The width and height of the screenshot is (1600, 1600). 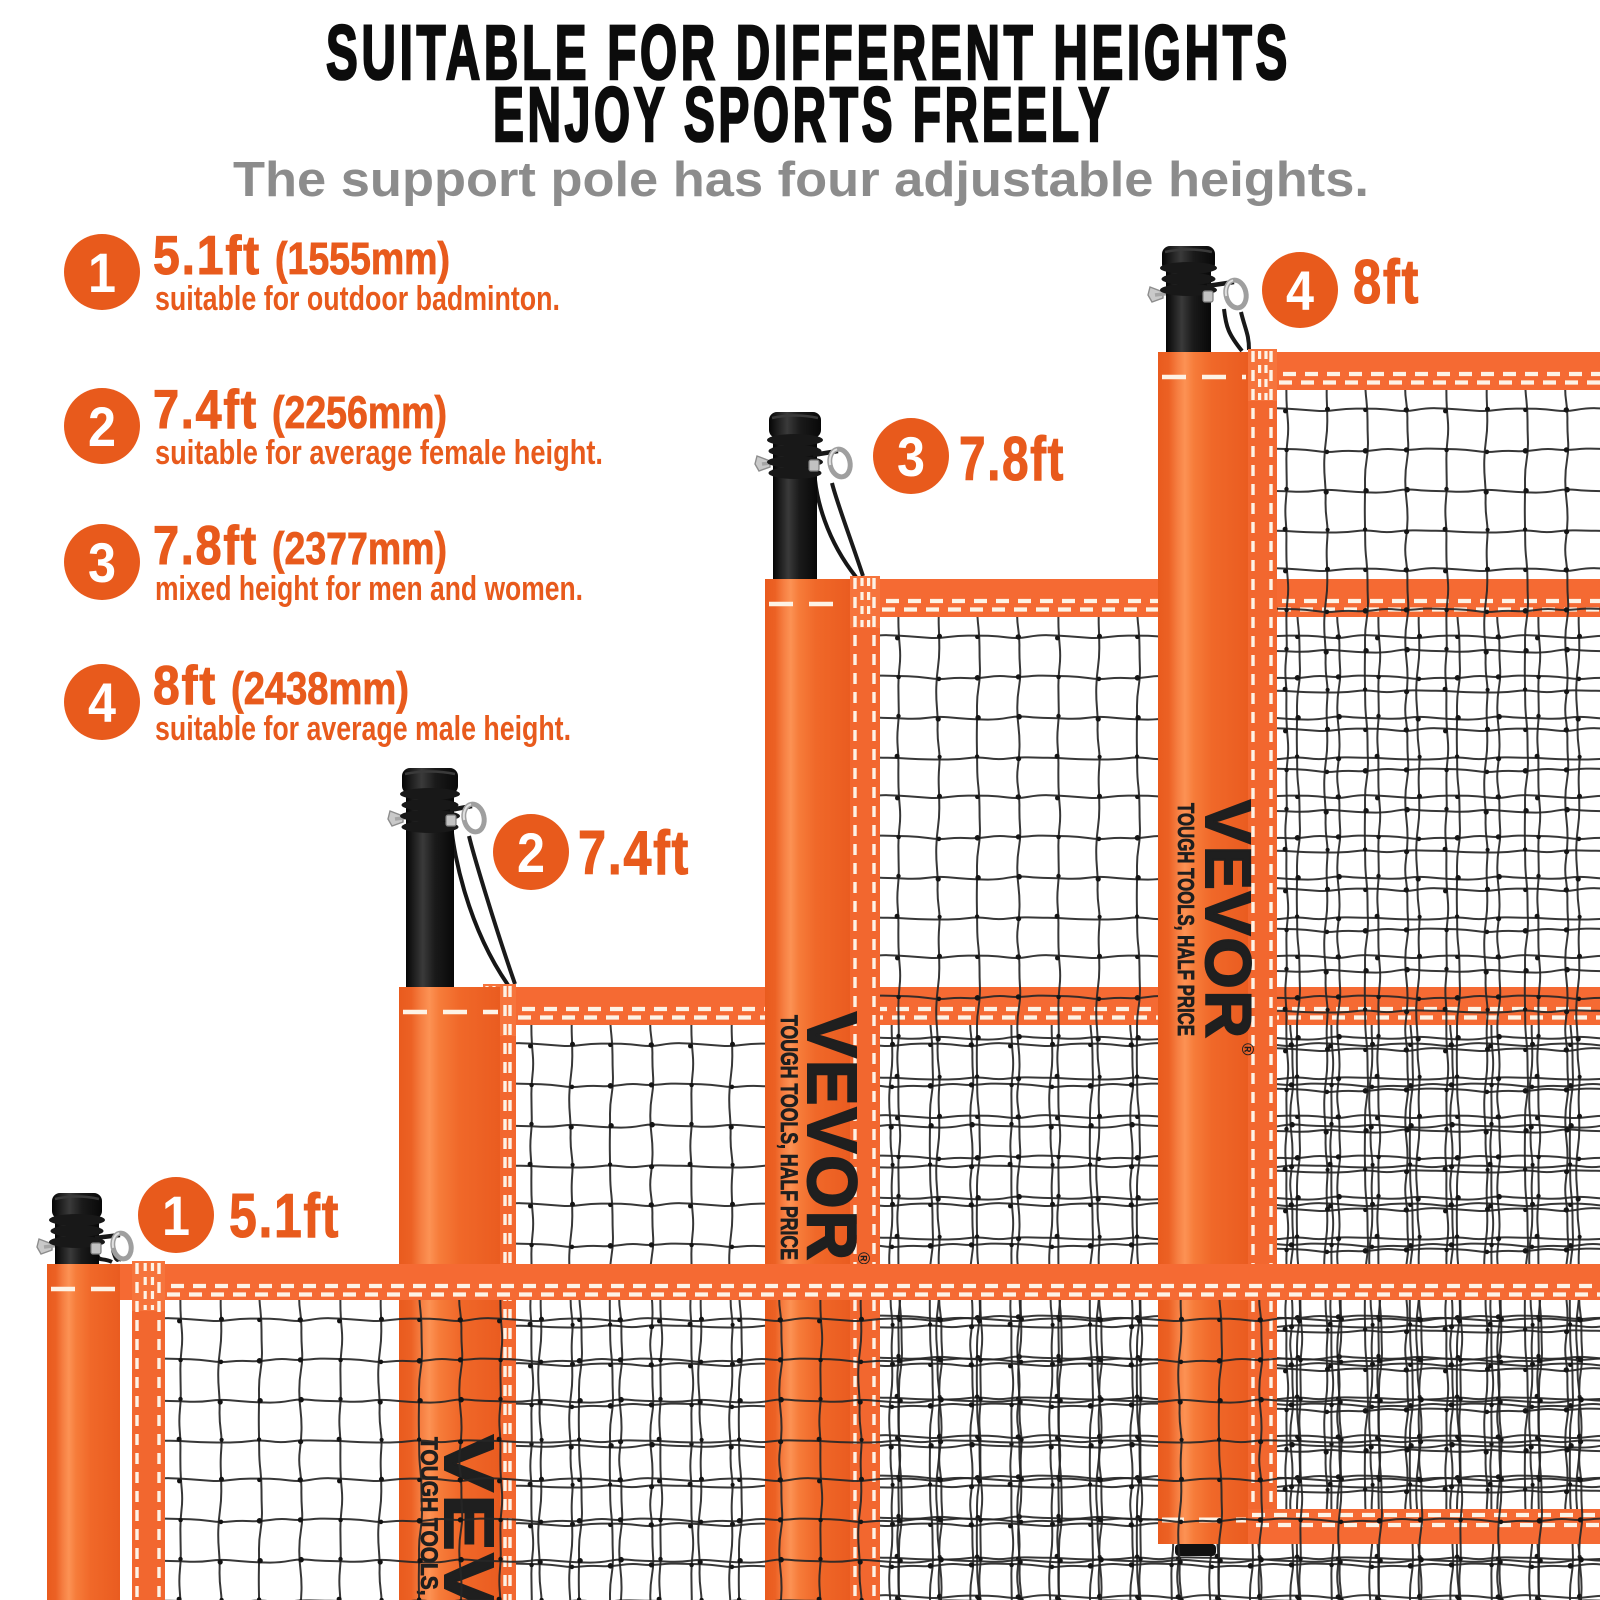 I want to click on svg-text: (1555mm), so click(x=362, y=258).